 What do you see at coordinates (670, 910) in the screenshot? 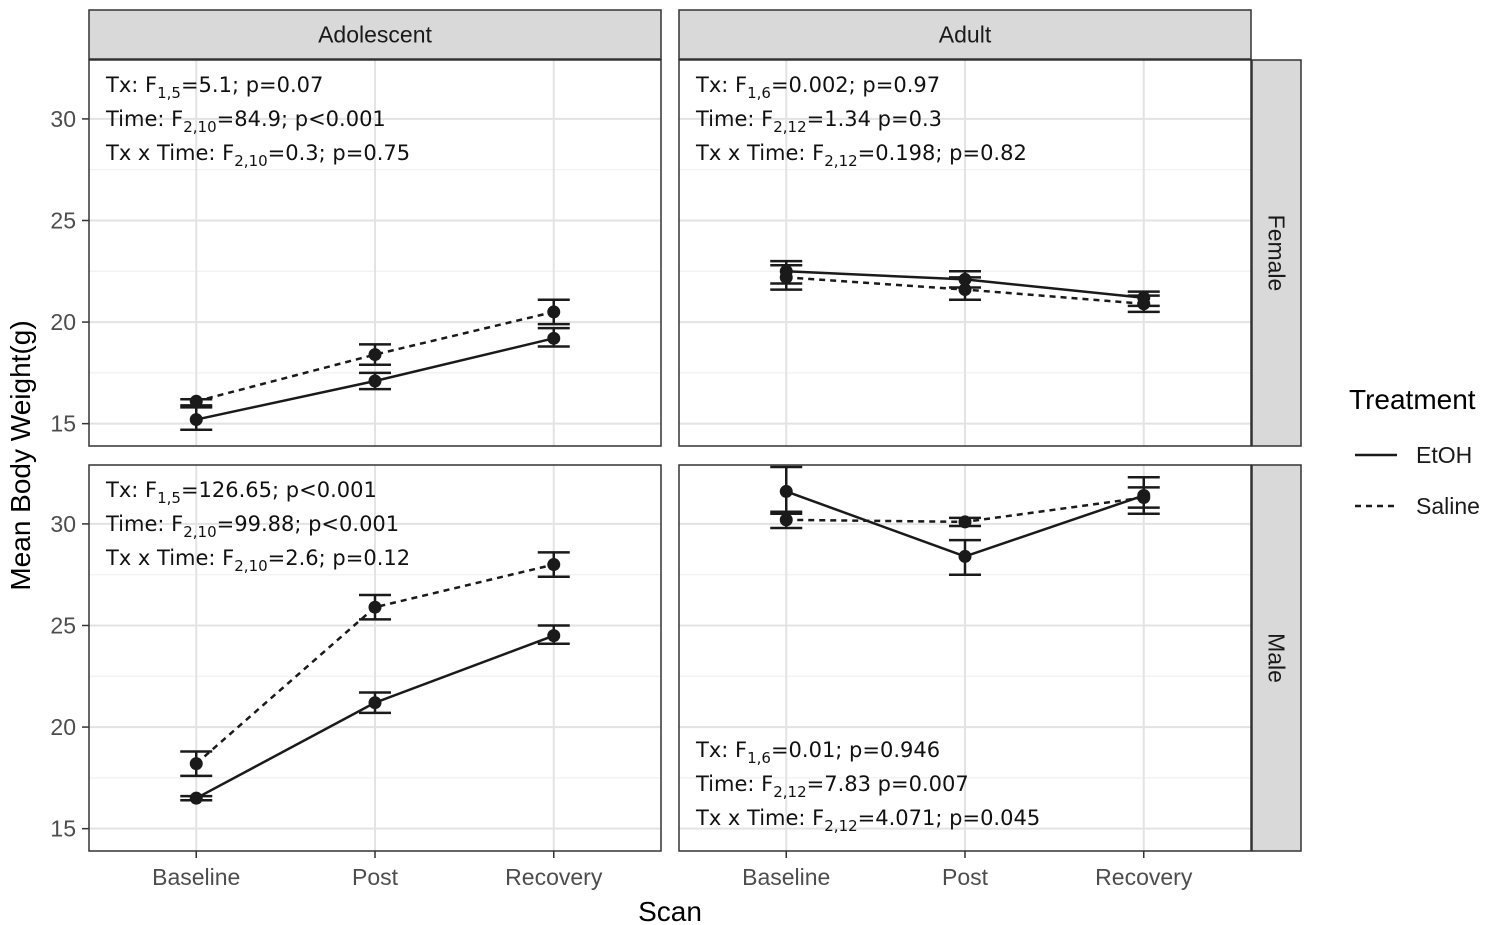
I see `x-axis-title: Scan` at bounding box center [670, 910].